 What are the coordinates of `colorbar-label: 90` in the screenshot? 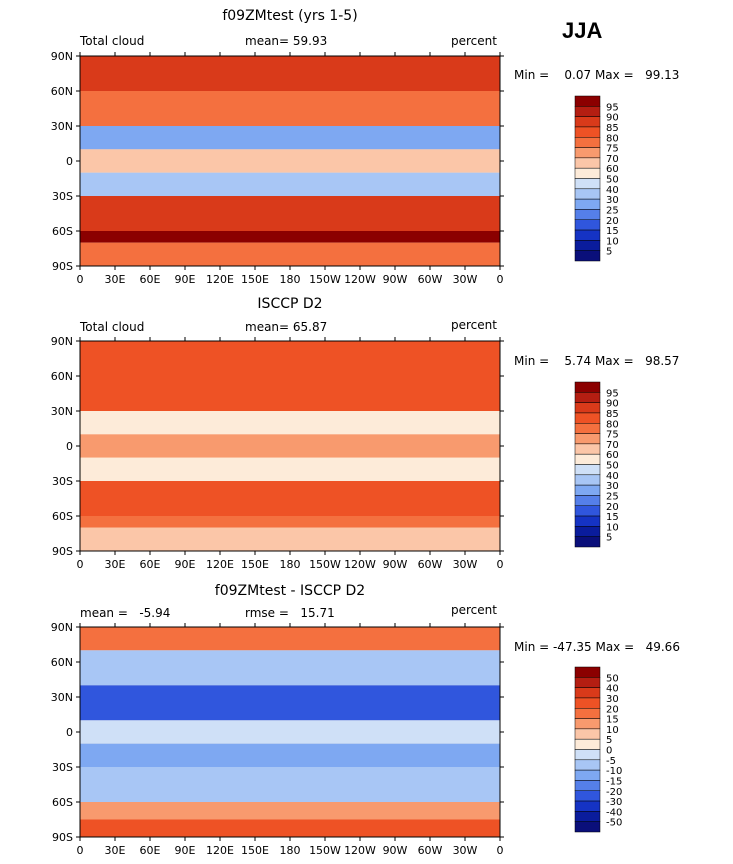 It's located at (612, 404).